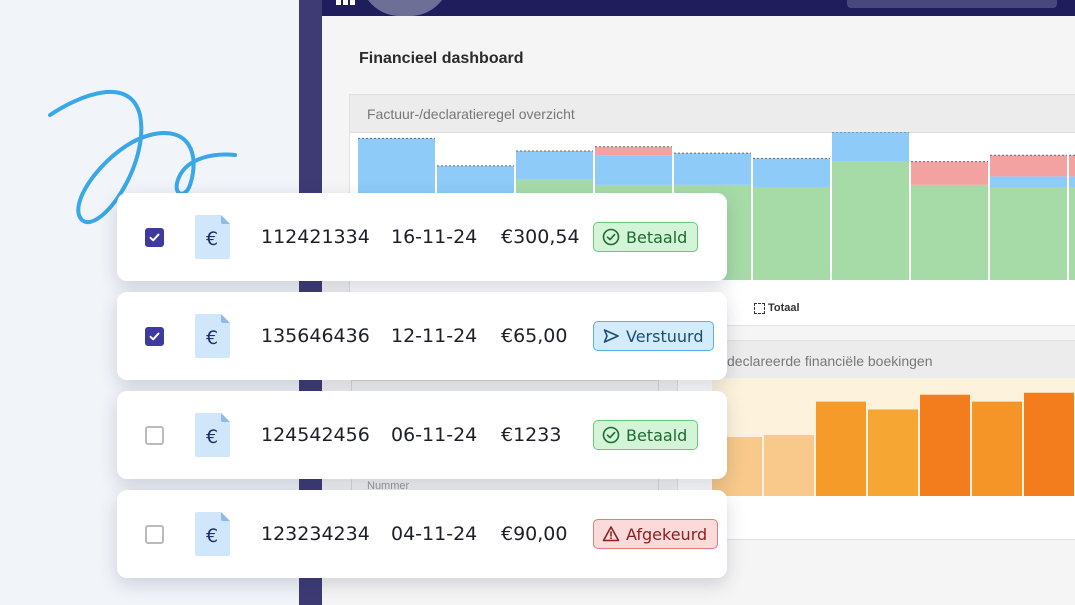 This screenshot has height=605, width=1075. I want to click on panel-header: Factuur-/declaratieregel overzicht, so click(712, 114).